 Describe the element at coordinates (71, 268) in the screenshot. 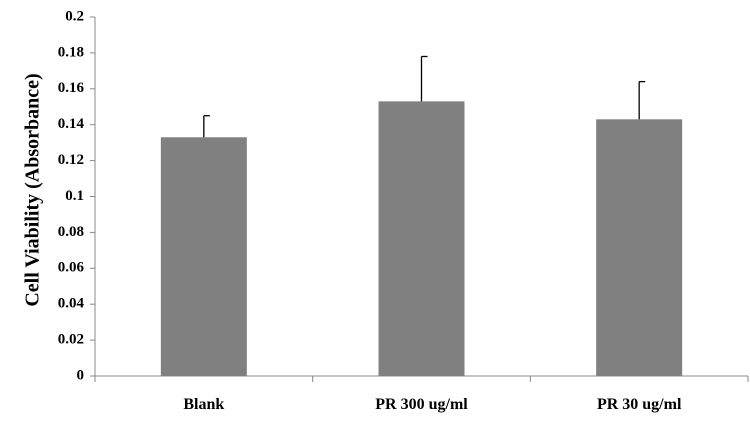

I see `y-tick-label: 0.06` at that location.